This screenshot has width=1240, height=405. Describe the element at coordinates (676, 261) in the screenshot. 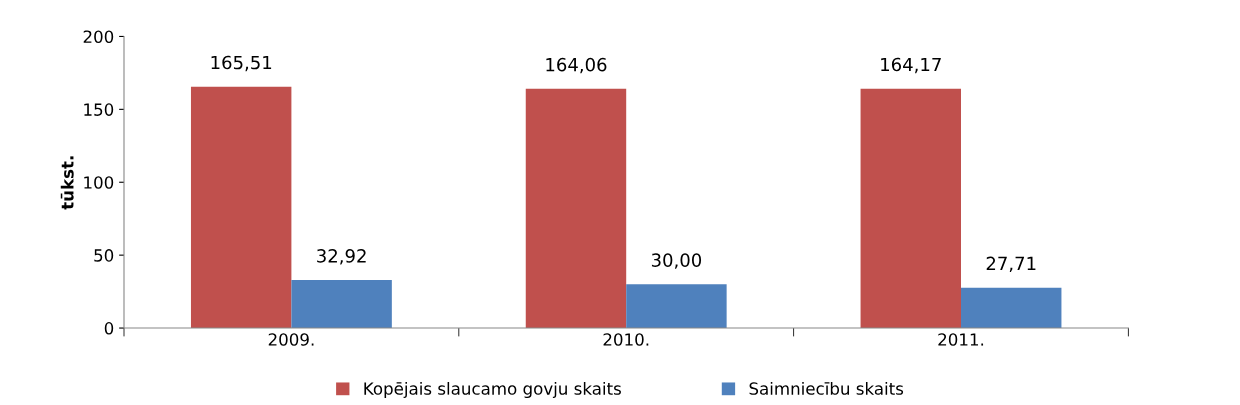

I see `data-label: 30,00` at that location.